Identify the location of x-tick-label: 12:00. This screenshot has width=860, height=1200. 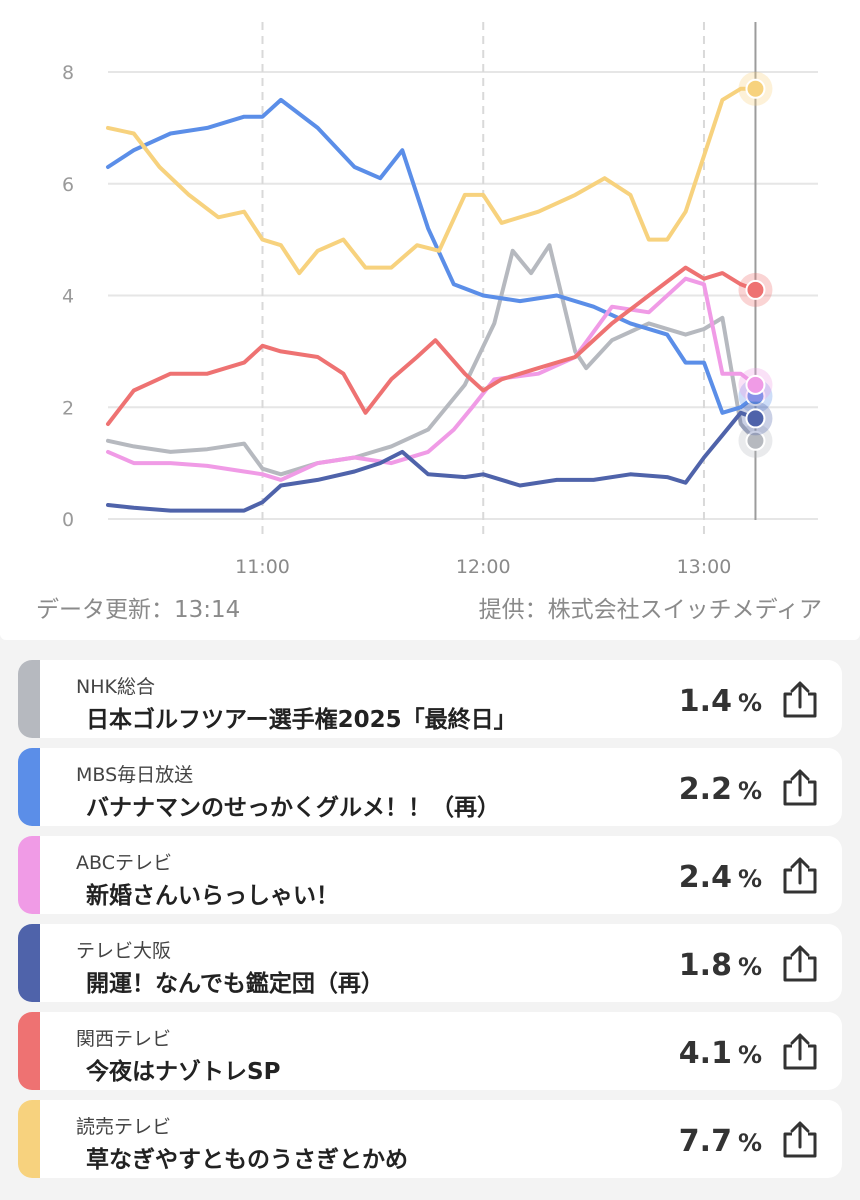
(483, 567).